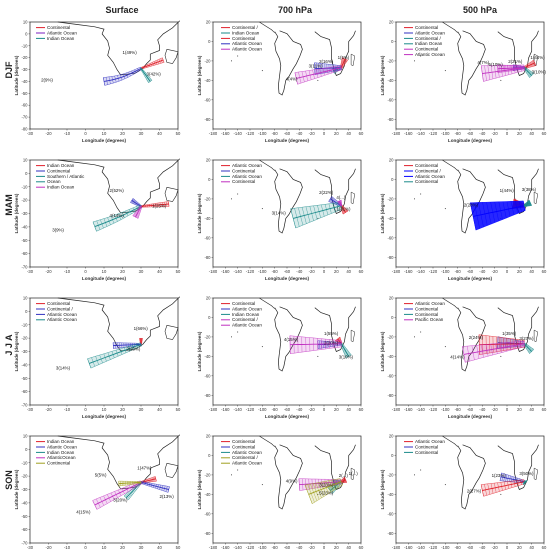 The width and height of the screenshot is (550, 549). What do you see at coordinates (178, 409) in the screenshot?
I see `x-tick-label: 50` at bounding box center [178, 409].